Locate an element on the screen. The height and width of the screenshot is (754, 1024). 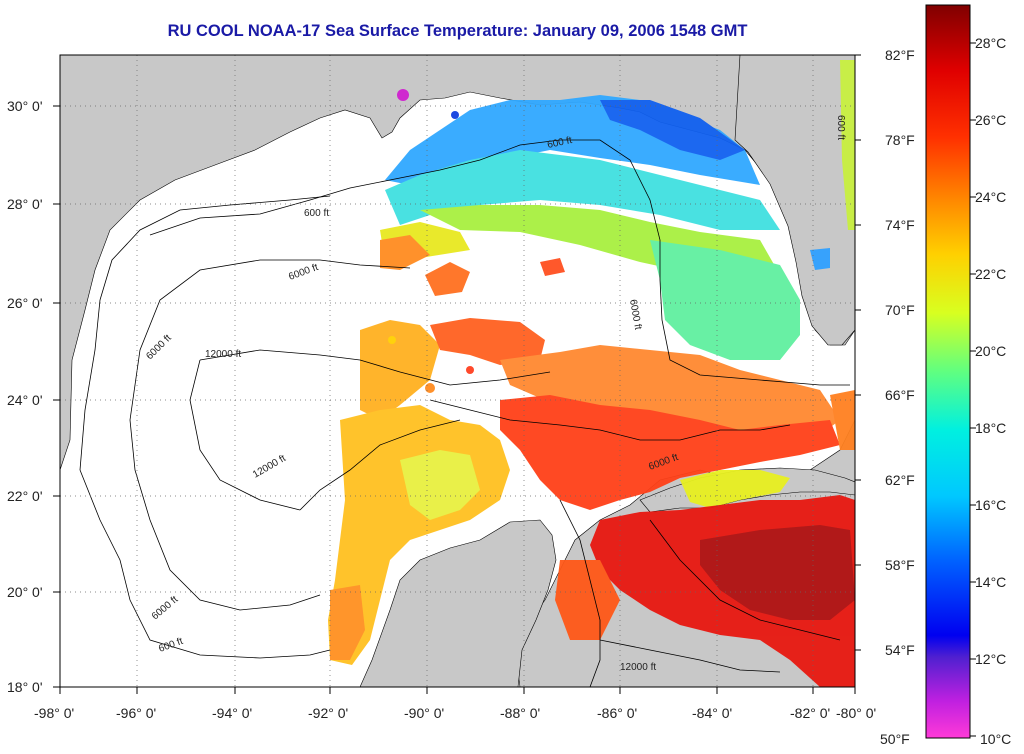
contour-label-12000-ft: 12000 ft is located at coordinates (223, 354).